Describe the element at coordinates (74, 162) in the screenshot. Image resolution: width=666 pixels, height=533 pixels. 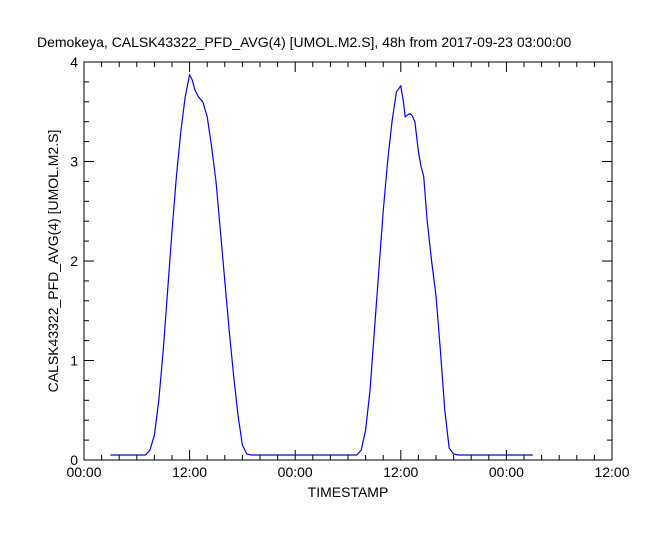
I see `y-tick-label: 3` at that location.